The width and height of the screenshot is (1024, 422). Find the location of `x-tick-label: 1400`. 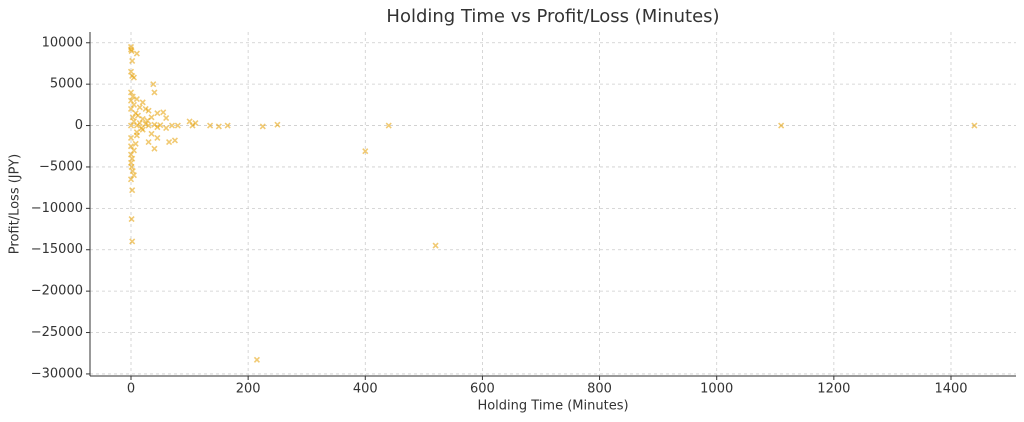

x-tick-label: 1400 is located at coordinates (950, 389).